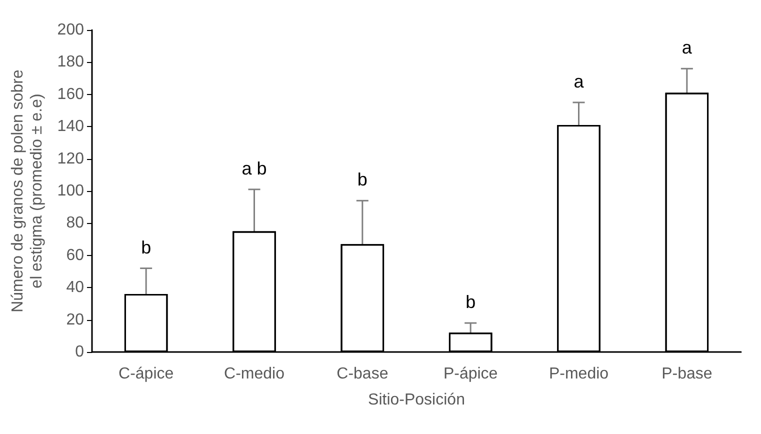 The image size is (761, 434). Describe the element at coordinates (70, 94) in the screenshot. I see `y-tick-label: 160` at that location.